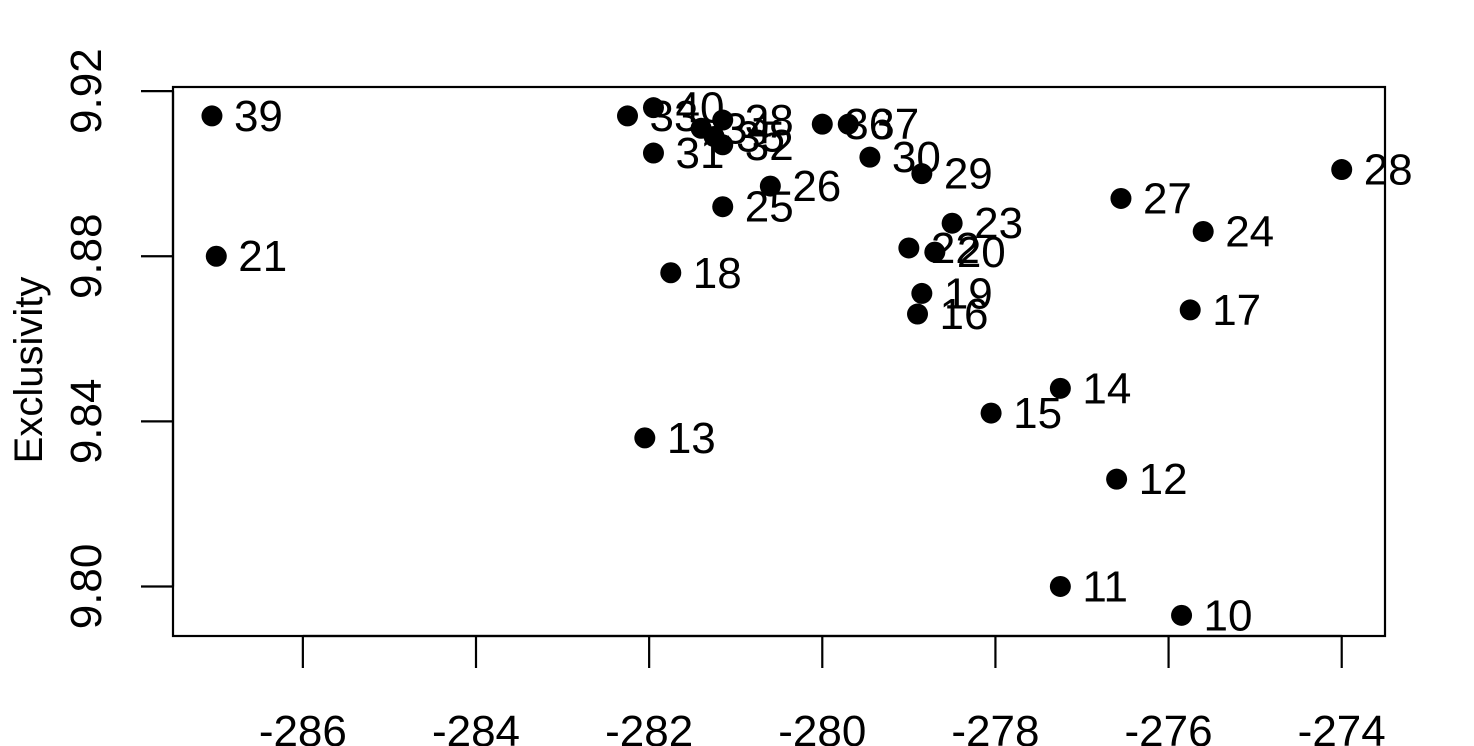 The height and width of the screenshot is (746, 1474). What do you see at coordinates (1169, 726) in the screenshot?
I see `x-tick-label: -276` at bounding box center [1169, 726].